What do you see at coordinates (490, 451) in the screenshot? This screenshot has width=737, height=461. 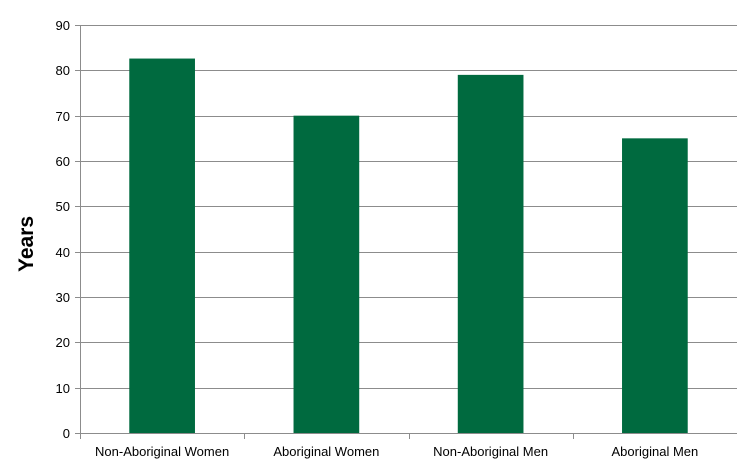 I see `x-tick-label-3: Non-Aboriginal Men` at bounding box center [490, 451].